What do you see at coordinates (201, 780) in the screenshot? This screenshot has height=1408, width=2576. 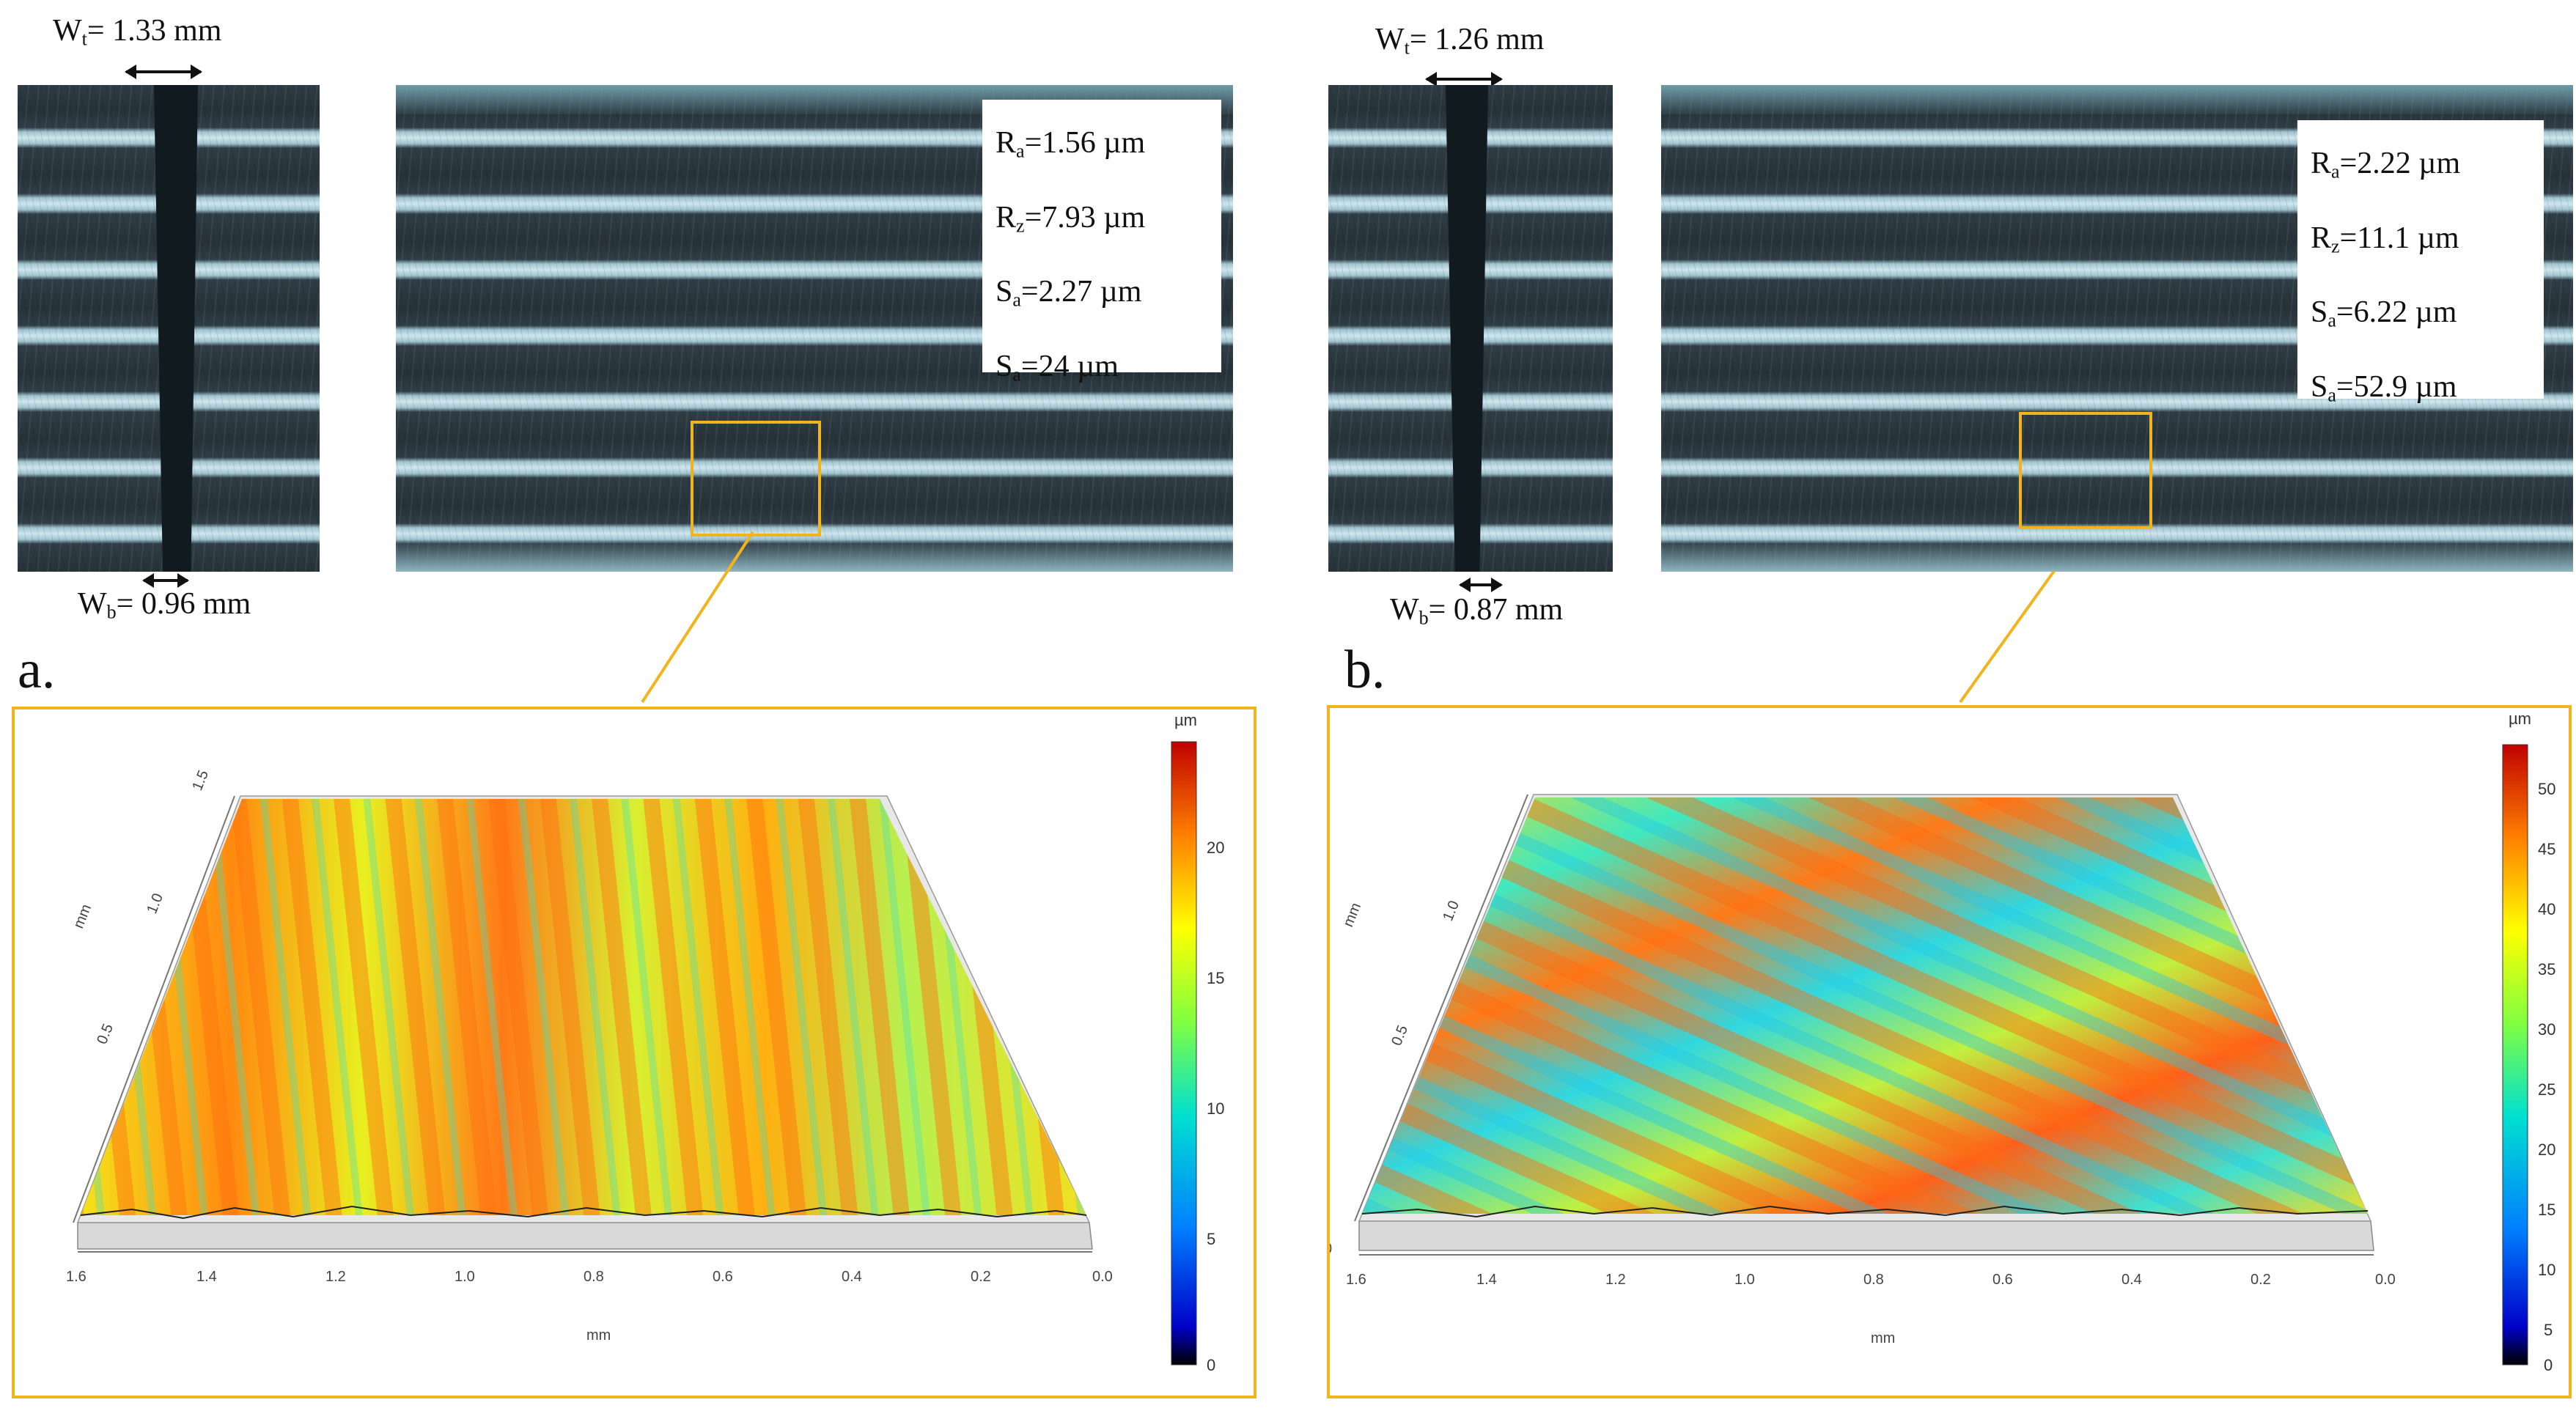 I see `svg-text: 1.5` at bounding box center [201, 780].